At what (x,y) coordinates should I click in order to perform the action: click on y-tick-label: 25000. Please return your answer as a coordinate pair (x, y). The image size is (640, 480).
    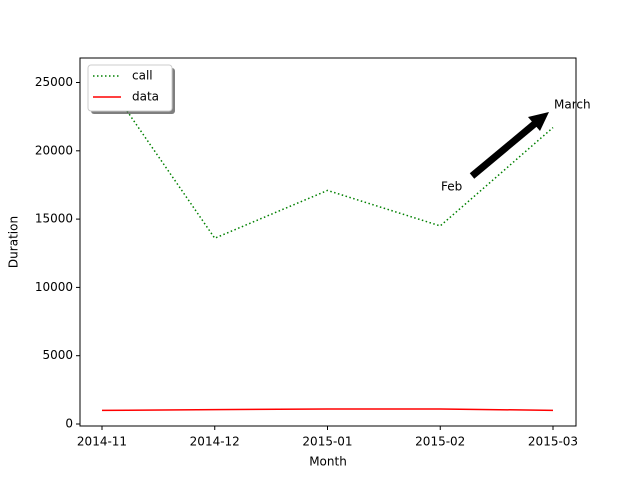
    Looking at the image, I should click on (54, 82).